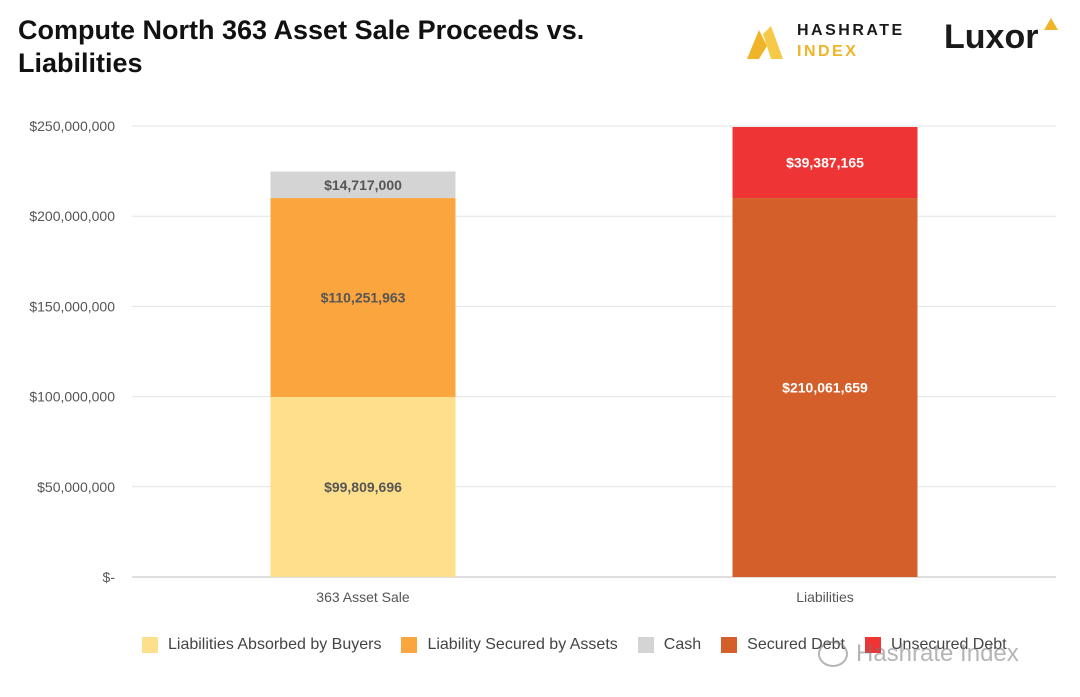 The height and width of the screenshot is (697, 1080). I want to click on legend-label: Unsecured Debt, so click(948, 644).